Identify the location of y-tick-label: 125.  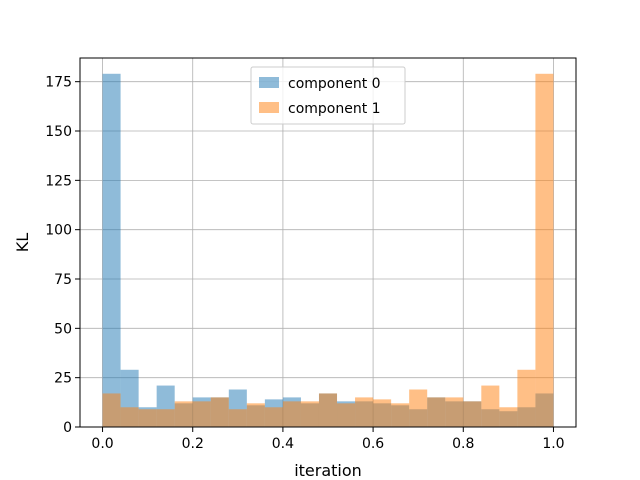
(58, 181).